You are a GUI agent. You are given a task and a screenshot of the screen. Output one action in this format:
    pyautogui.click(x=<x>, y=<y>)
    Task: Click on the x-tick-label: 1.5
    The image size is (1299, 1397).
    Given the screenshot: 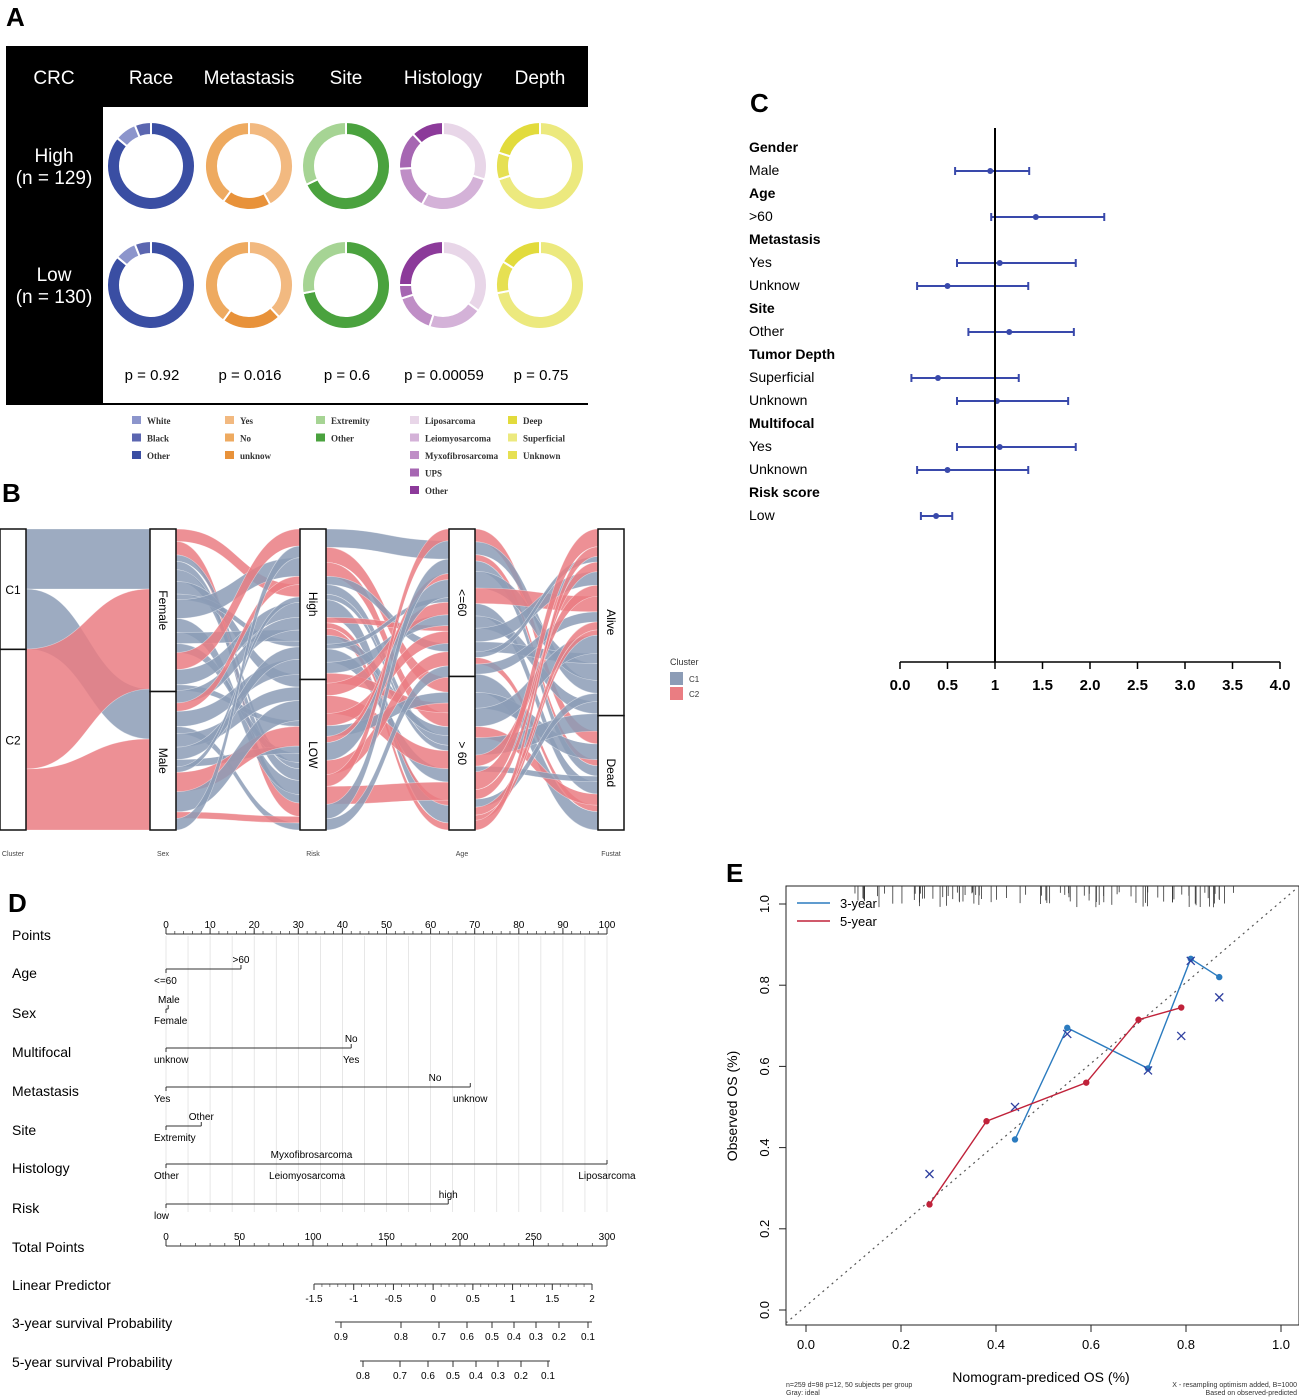 What is the action you would take?
    pyautogui.click(x=1042, y=685)
    